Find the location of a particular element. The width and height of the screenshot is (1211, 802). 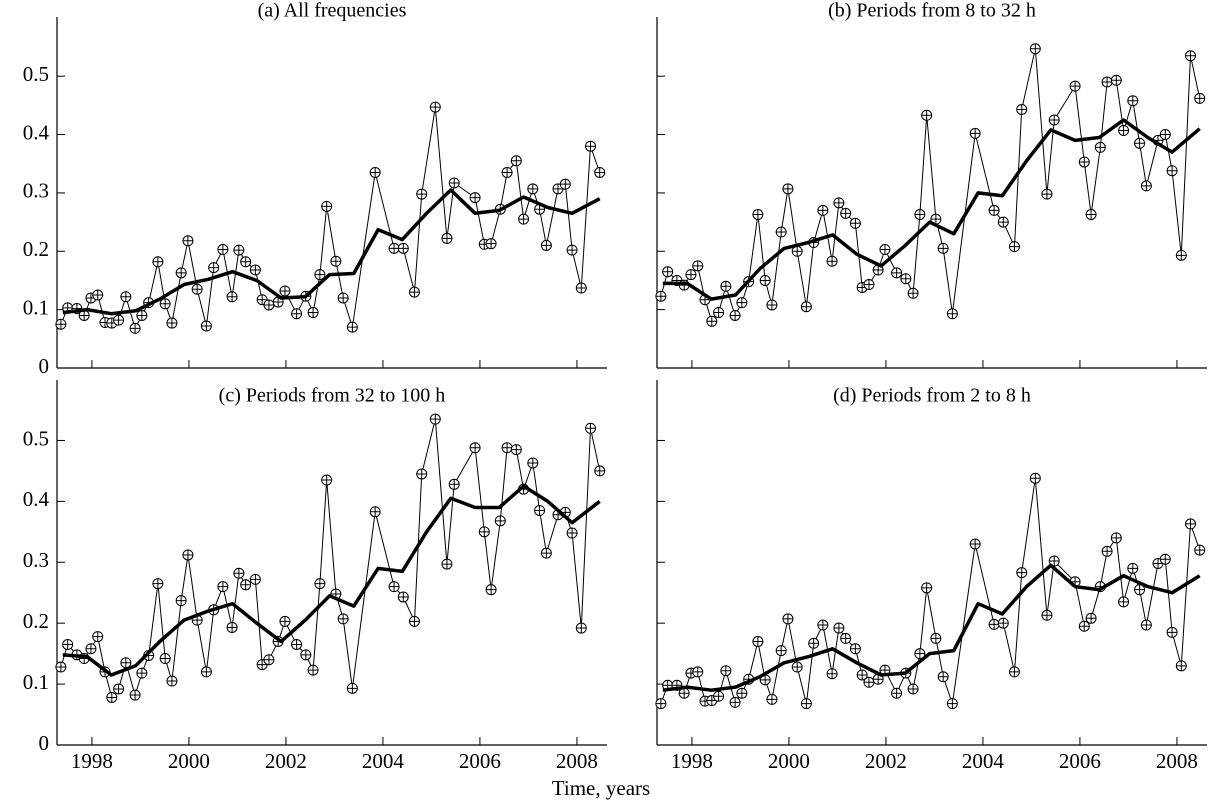

x-tick-label: 2000 is located at coordinates (189, 761).